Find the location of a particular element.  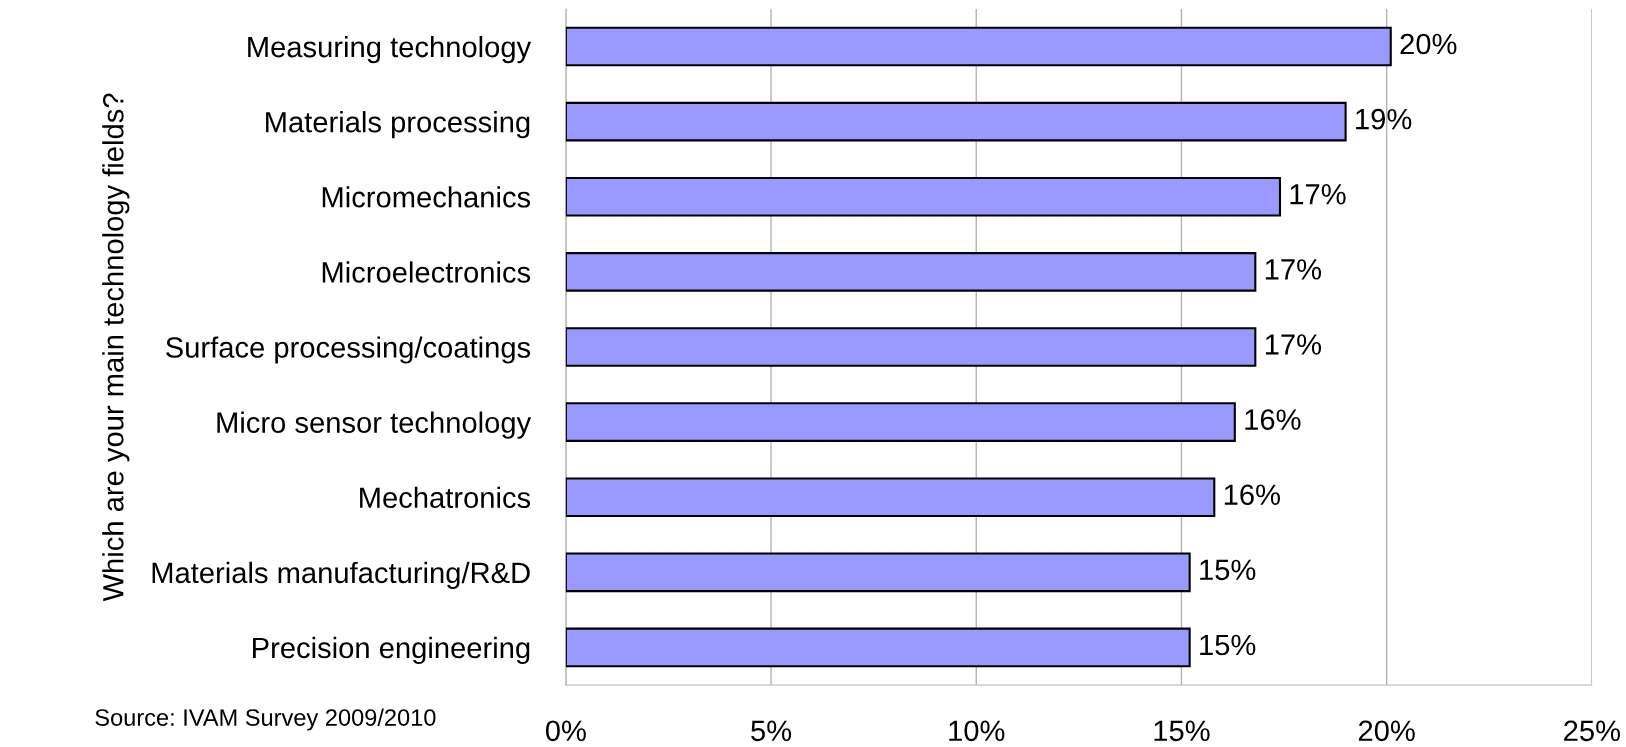

x-tick-label: 25% is located at coordinates (1592, 731).